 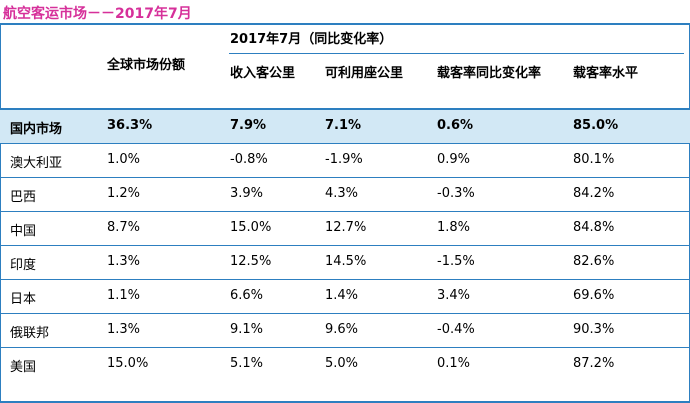 I want to click on load-factor-level-value: 82.6%, so click(x=594, y=261).